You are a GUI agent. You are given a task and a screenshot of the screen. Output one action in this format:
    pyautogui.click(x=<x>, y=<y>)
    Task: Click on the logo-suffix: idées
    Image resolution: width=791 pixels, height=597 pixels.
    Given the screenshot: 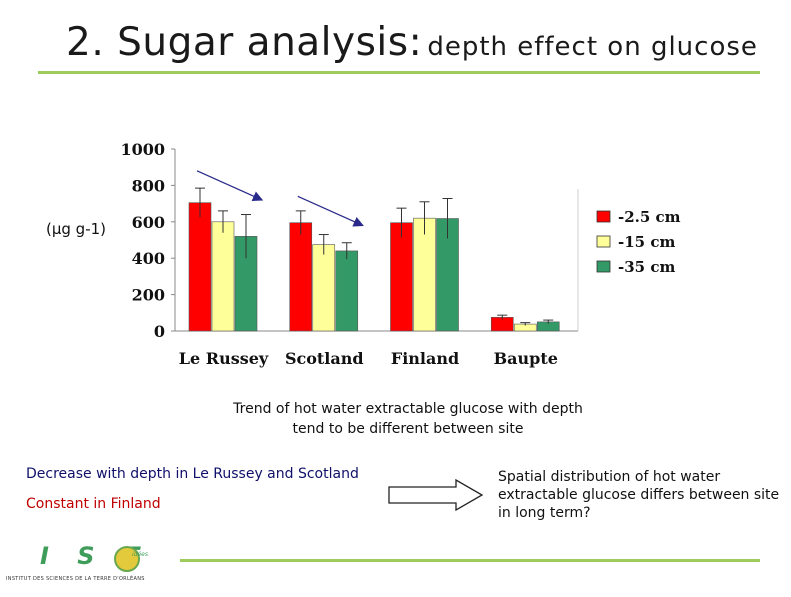 What is the action you would take?
    pyautogui.click(x=140, y=554)
    